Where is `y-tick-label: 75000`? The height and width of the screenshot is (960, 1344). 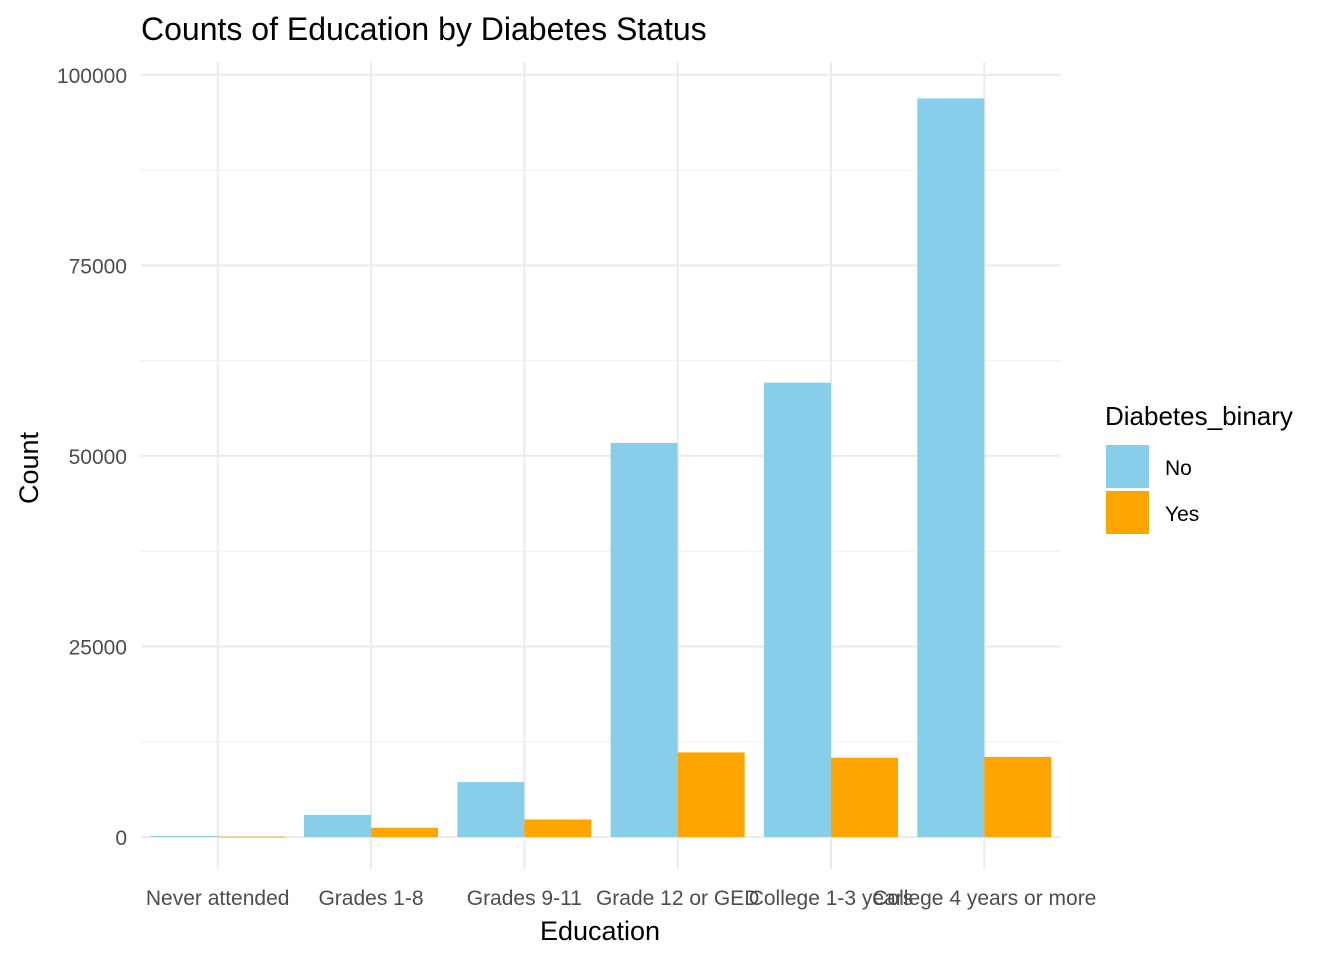
y-tick-label: 75000 is located at coordinates (98, 266).